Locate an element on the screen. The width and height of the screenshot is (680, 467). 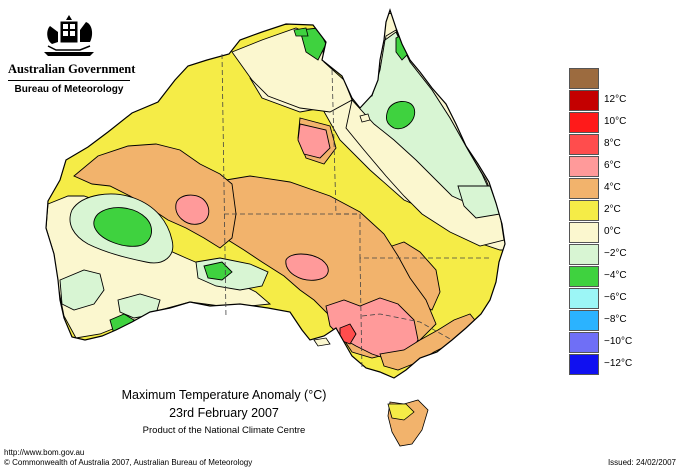
tasmania-cool-band is located at coordinates (401, 412).